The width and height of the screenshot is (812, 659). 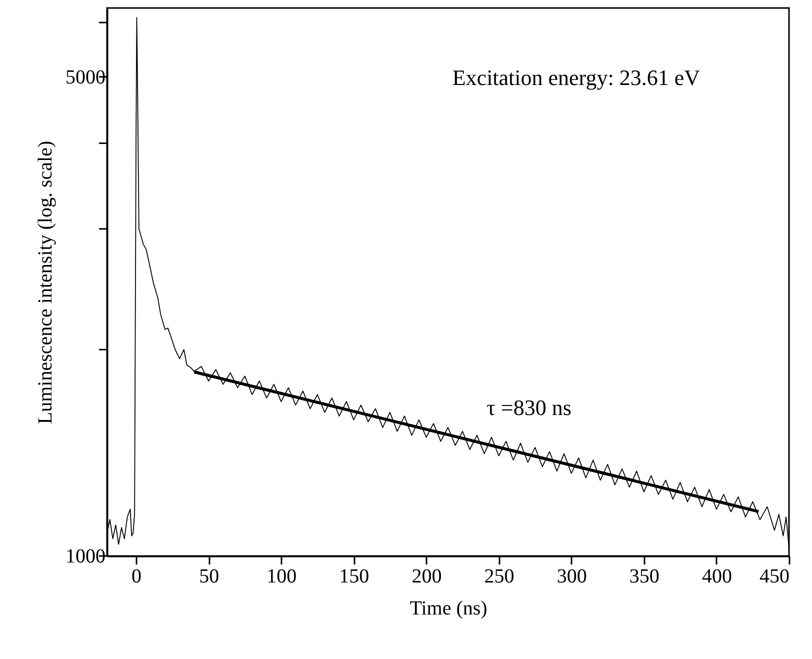 I want to click on y-axis-title: Luminescence intensity (log. scale), so click(x=45, y=282).